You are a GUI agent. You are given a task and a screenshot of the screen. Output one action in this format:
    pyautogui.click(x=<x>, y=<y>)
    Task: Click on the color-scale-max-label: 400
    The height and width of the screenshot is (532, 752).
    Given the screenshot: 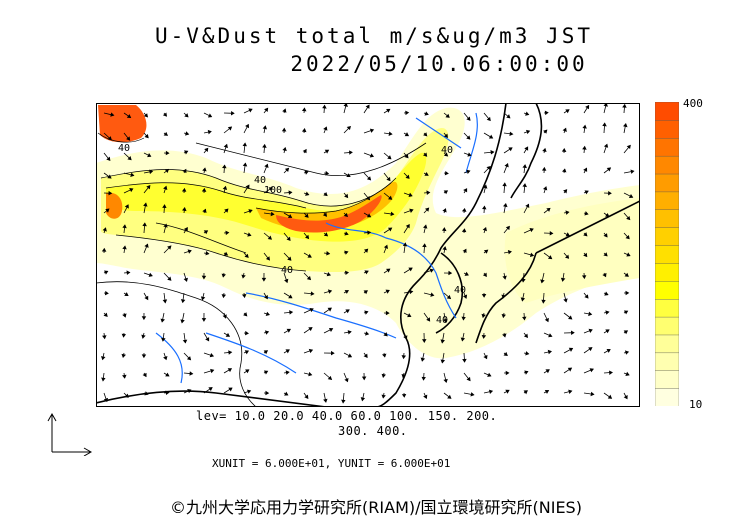 What is the action you would take?
    pyautogui.click(x=693, y=103)
    